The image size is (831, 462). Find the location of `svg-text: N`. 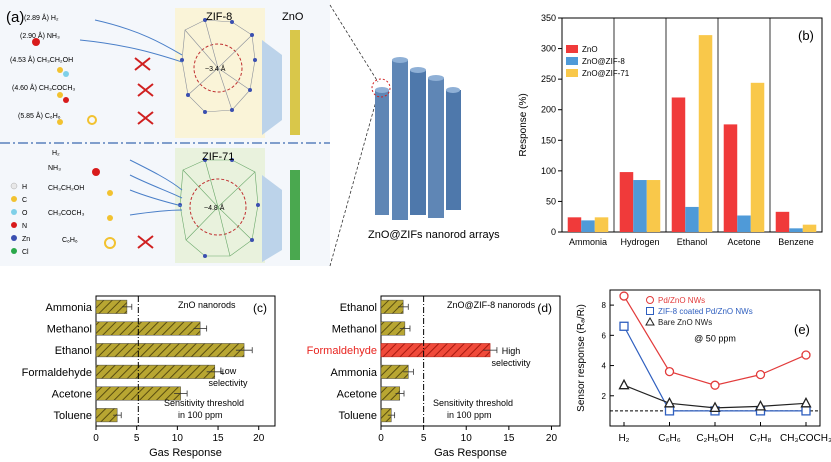

svg-text: N is located at coordinates (24, 226).